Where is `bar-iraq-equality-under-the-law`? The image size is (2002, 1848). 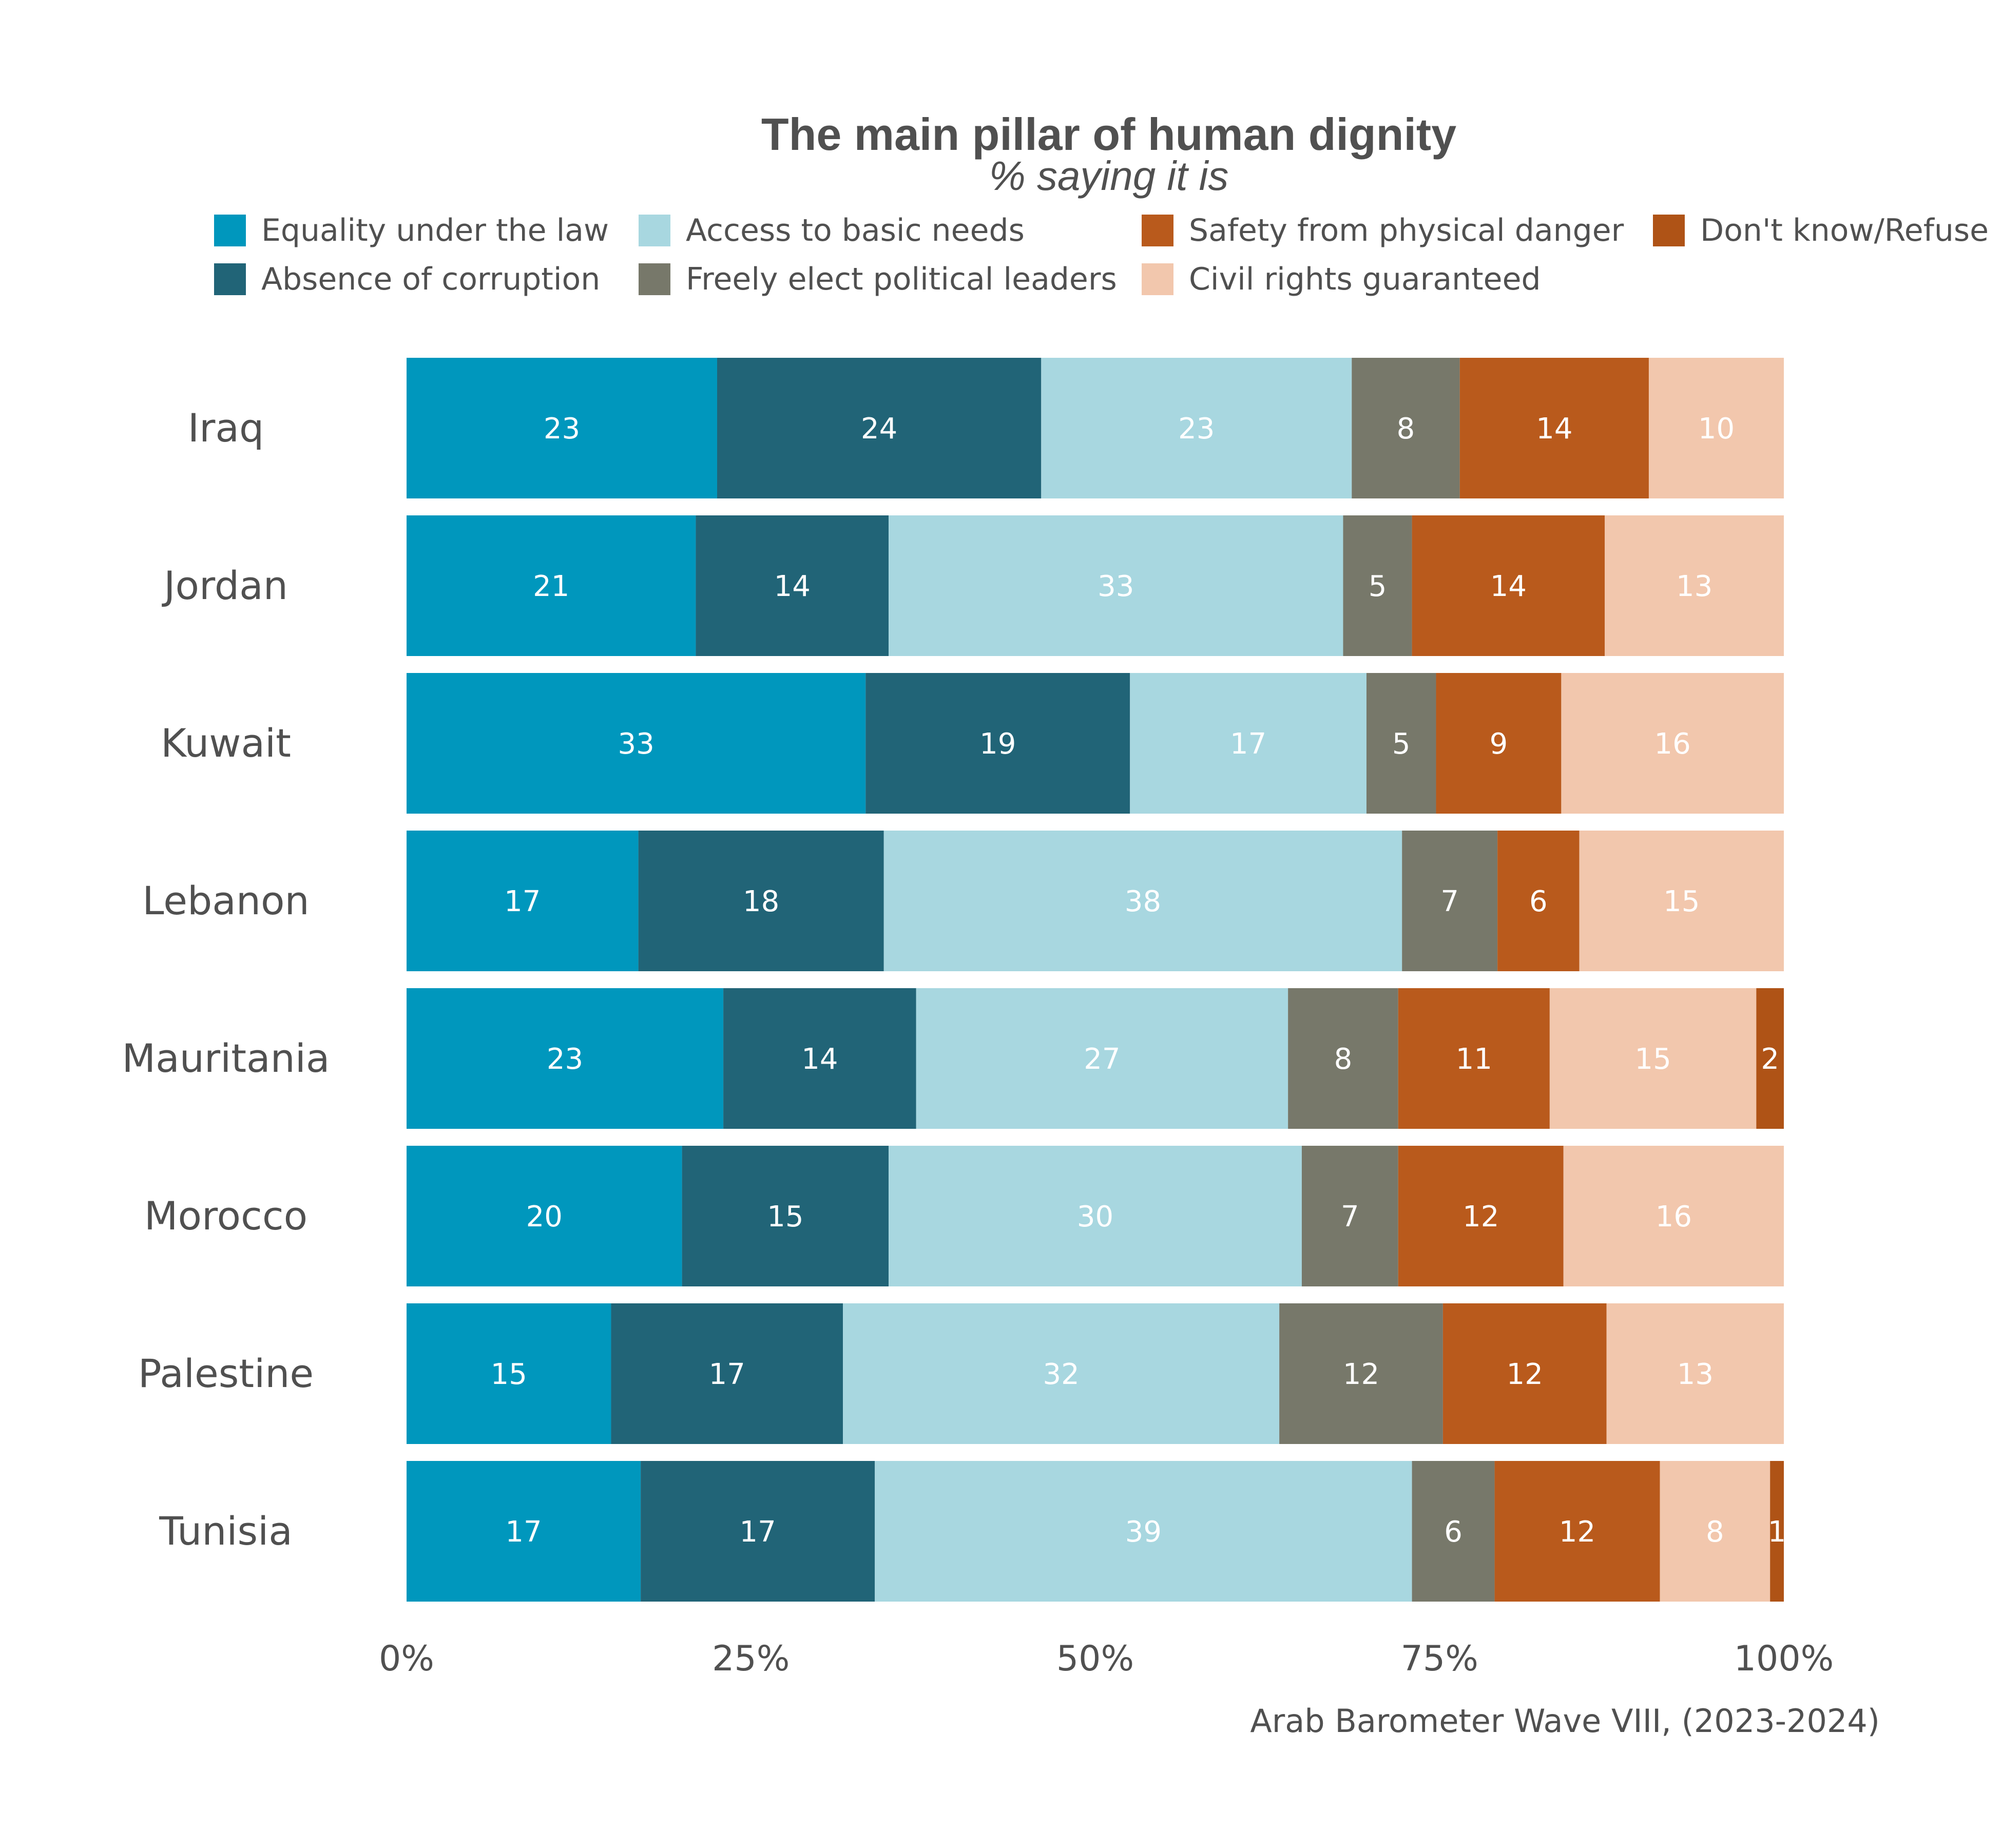
bar-iraq-equality-under-the-law is located at coordinates (562, 428).